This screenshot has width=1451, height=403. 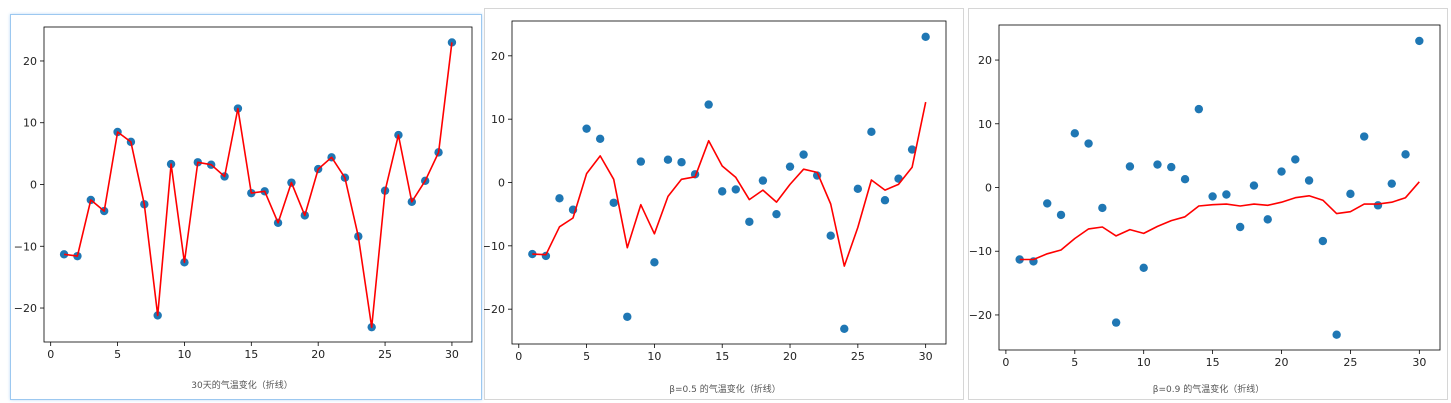 I want to click on chart-caption-0: 30天的气温变化（折线）, so click(x=242, y=386).